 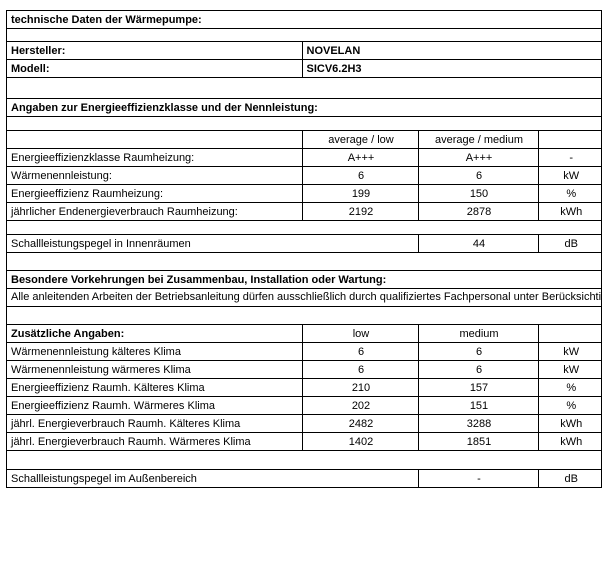 What do you see at coordinates (154, 405) in the screenshot?
I see `row-label: Energieeffizienz Raumh. Wärmeres Klima` at bounding box center [154, 405].